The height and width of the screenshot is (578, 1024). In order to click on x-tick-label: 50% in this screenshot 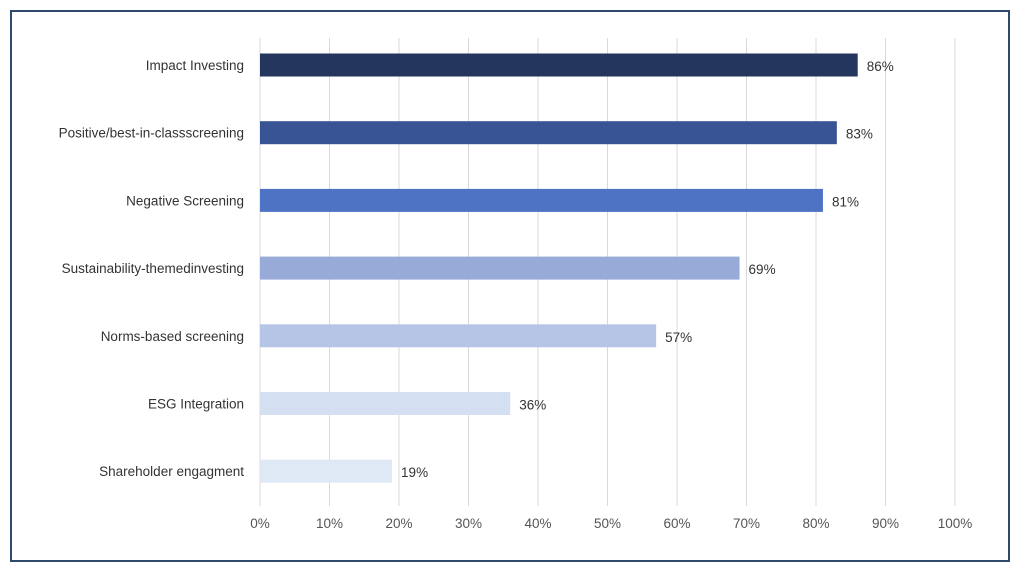, I will do `click(607, 523)`.